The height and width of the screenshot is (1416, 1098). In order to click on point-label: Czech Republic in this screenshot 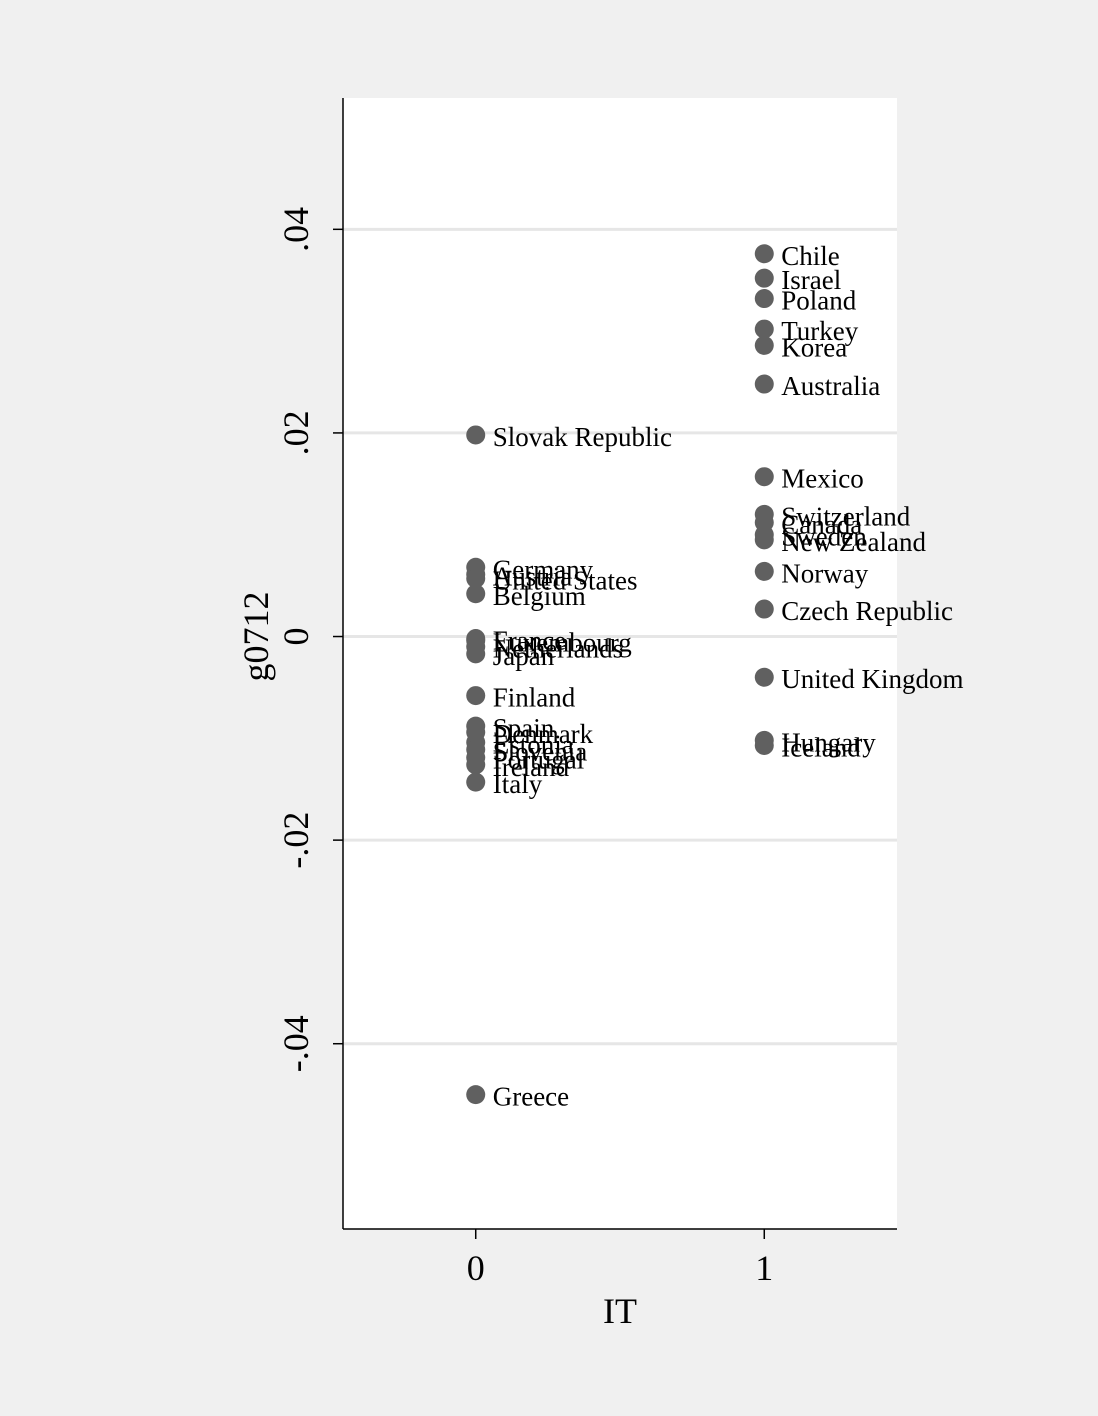, I will do `click(867, 611)`.